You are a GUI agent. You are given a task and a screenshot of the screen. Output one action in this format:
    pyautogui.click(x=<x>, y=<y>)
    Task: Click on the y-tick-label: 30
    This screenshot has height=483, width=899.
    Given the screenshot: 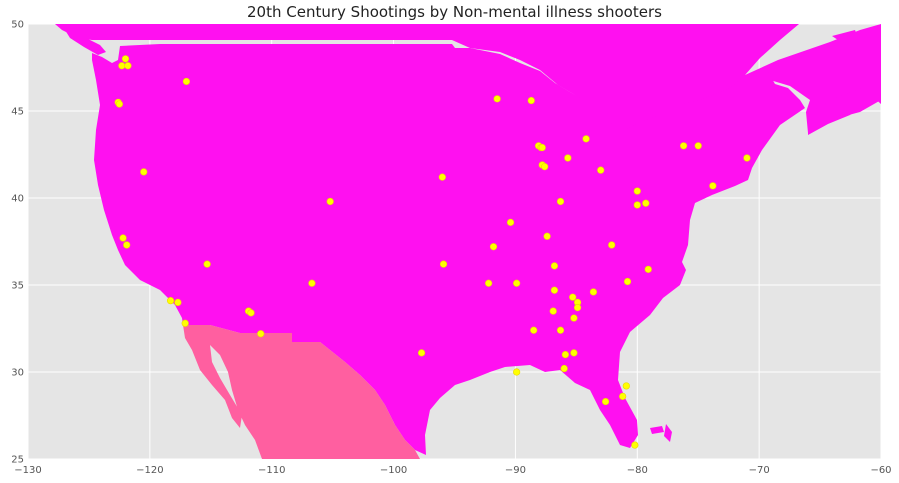 What is the action you would take?
    pyautogui.click(x=17, y=373)
    